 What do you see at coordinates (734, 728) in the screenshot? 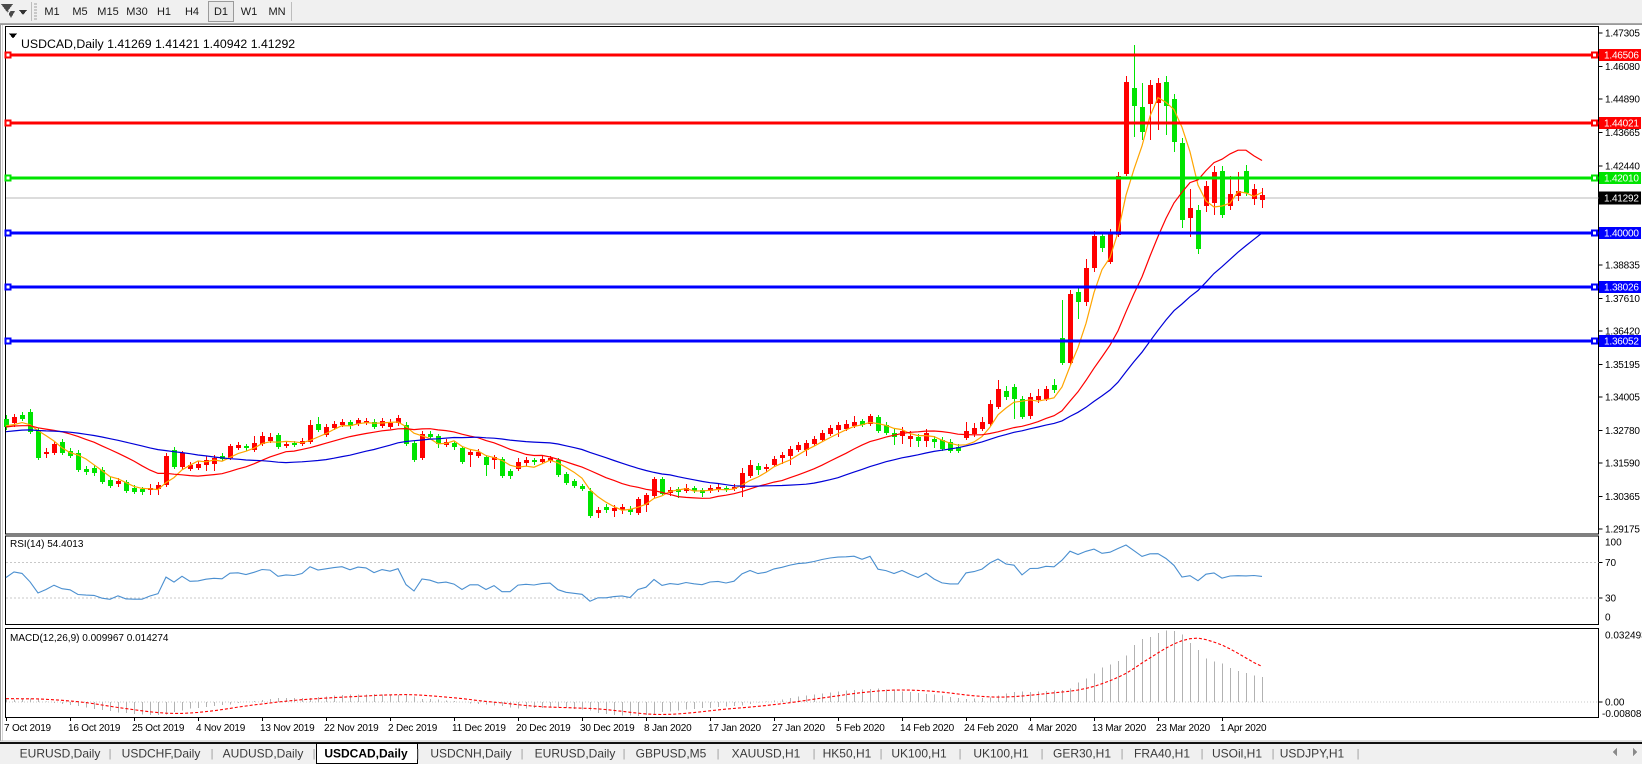
I see `svg-text: 17 Jan 2020` at bounding box center [734, 728].